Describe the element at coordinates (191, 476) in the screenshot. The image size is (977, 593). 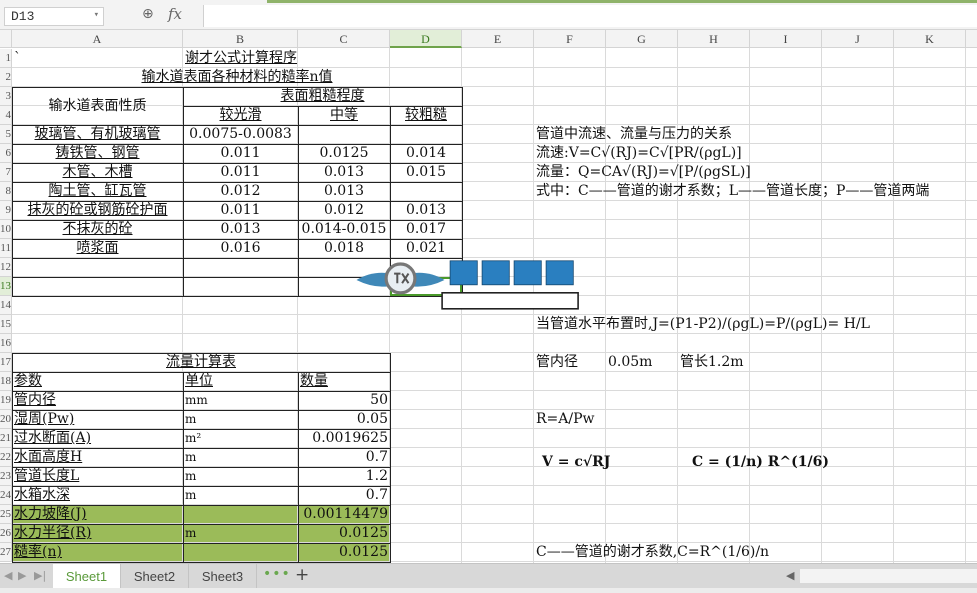
I see `cell-b23: m` at that location.